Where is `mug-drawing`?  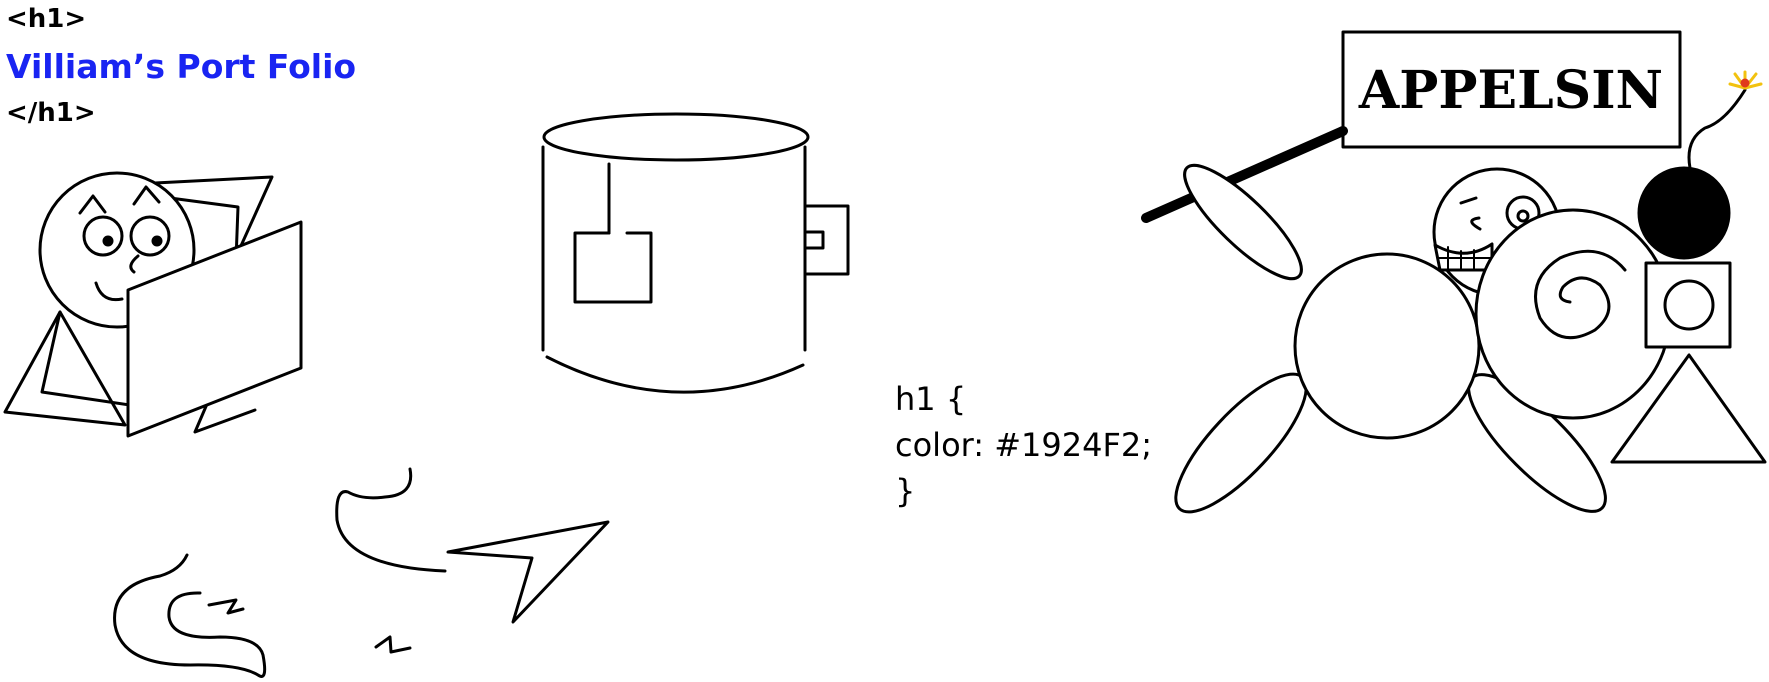
mug-drawing is located at coordinates (695, 253).